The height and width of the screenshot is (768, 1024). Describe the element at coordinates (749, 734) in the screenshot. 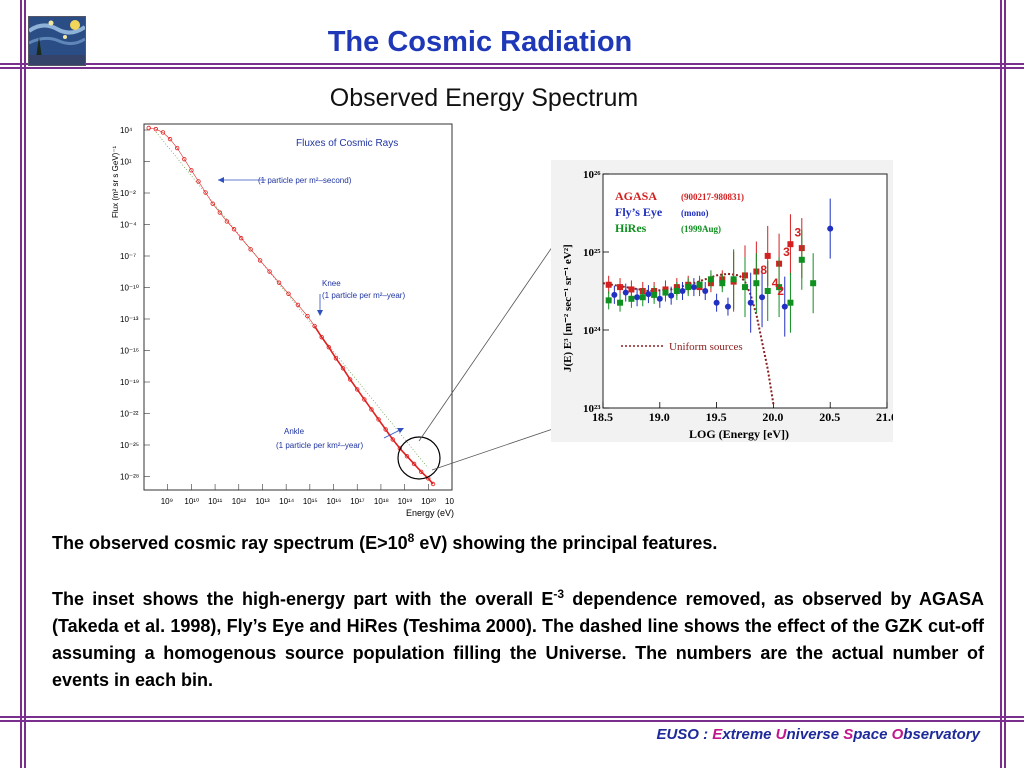

I see `footer-word-e: xtreme` at that location.